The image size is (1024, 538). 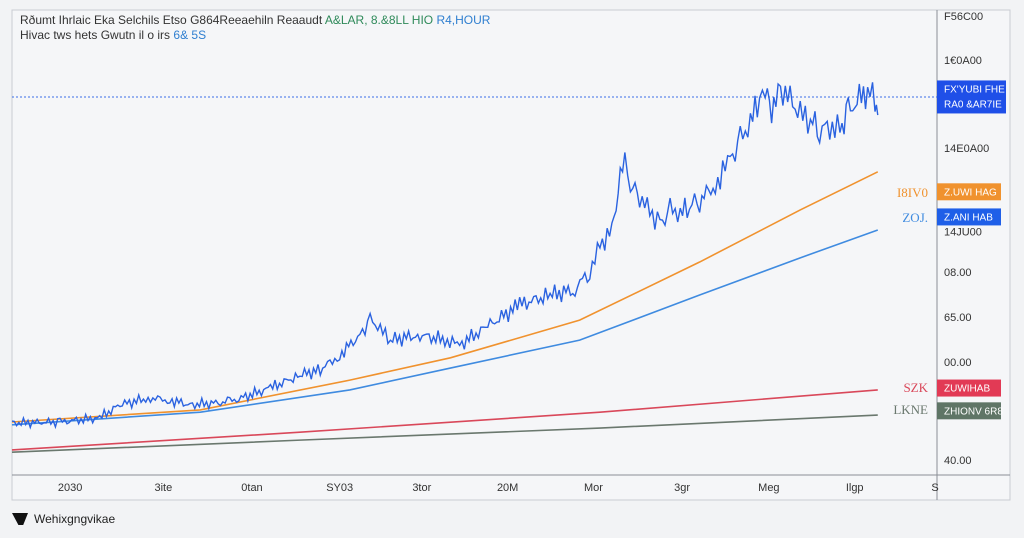 I want to click on series-line-lkne, so click(x=444, y=434).